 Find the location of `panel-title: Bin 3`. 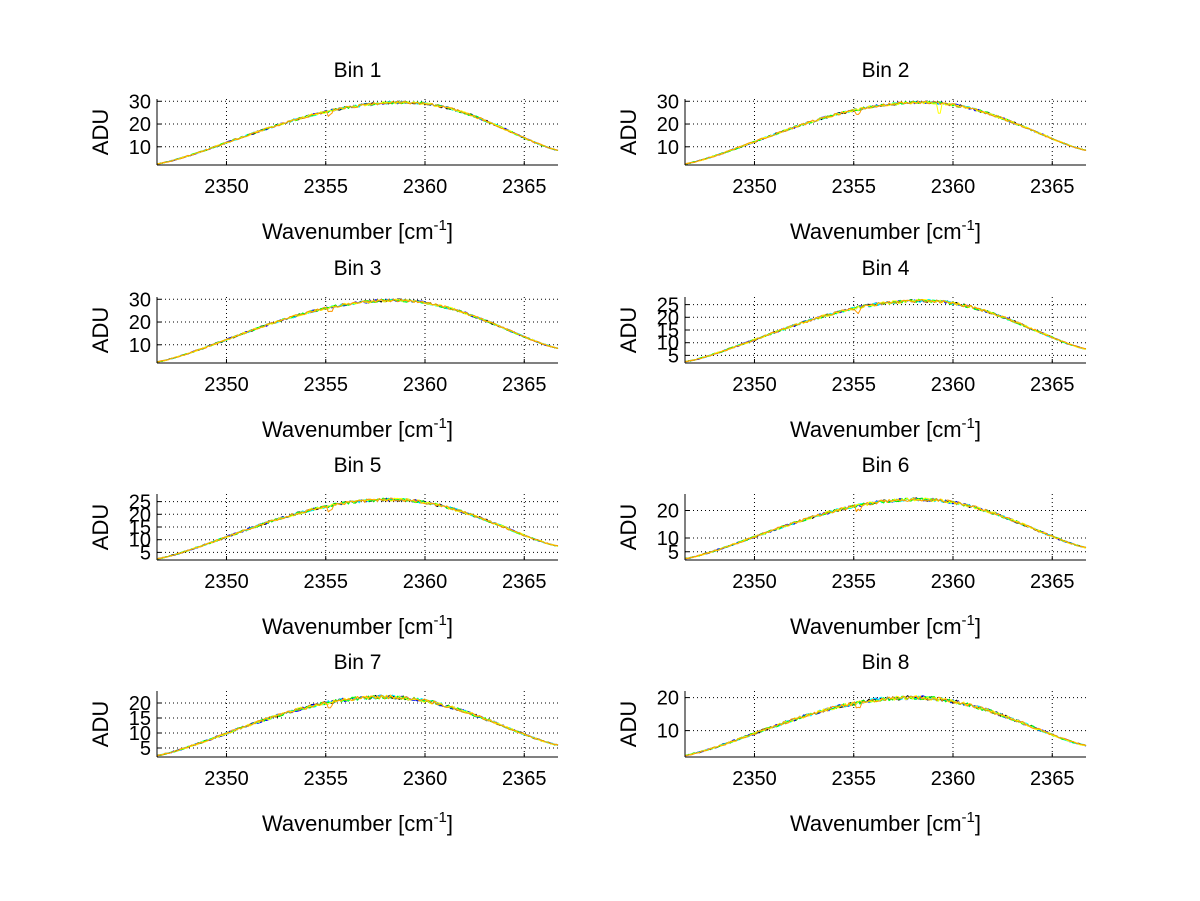

panel-title: Bin 3 is located at coordinates (358, 268).